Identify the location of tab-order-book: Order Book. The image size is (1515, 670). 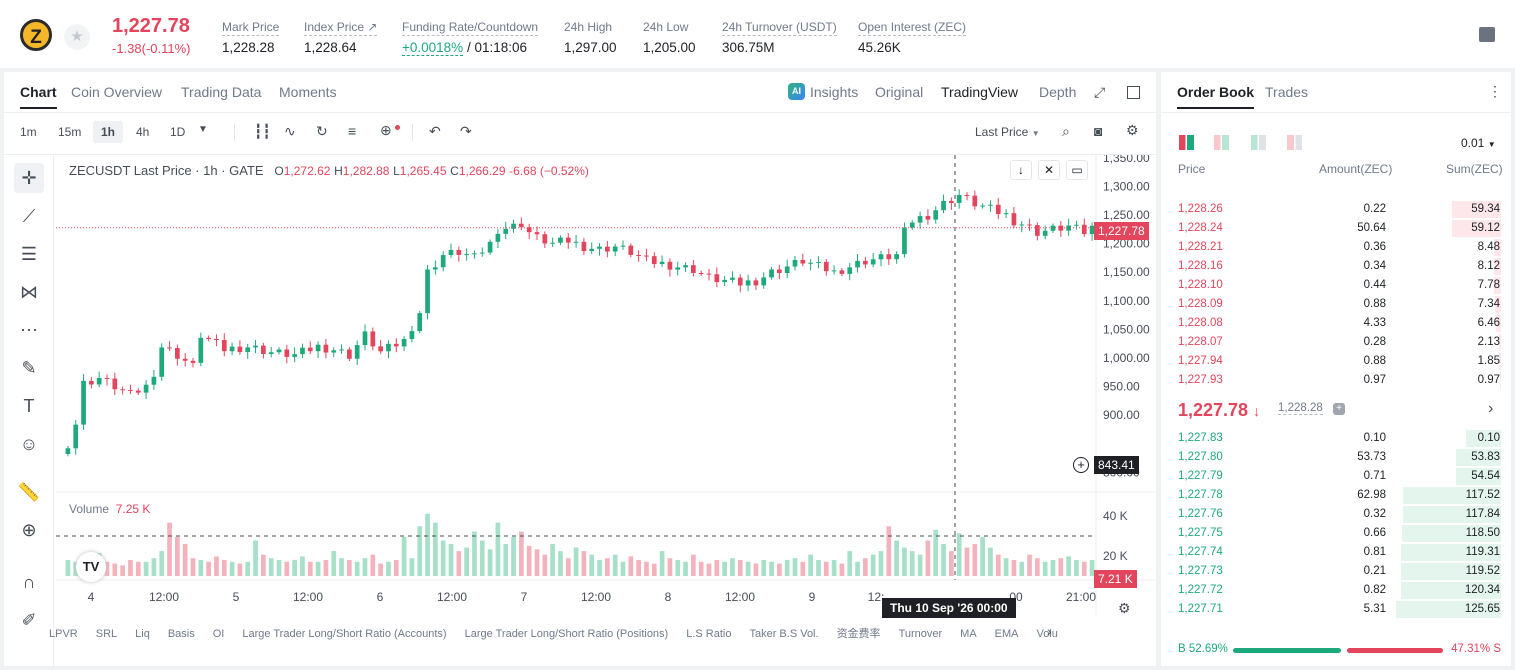
(1216, 96).